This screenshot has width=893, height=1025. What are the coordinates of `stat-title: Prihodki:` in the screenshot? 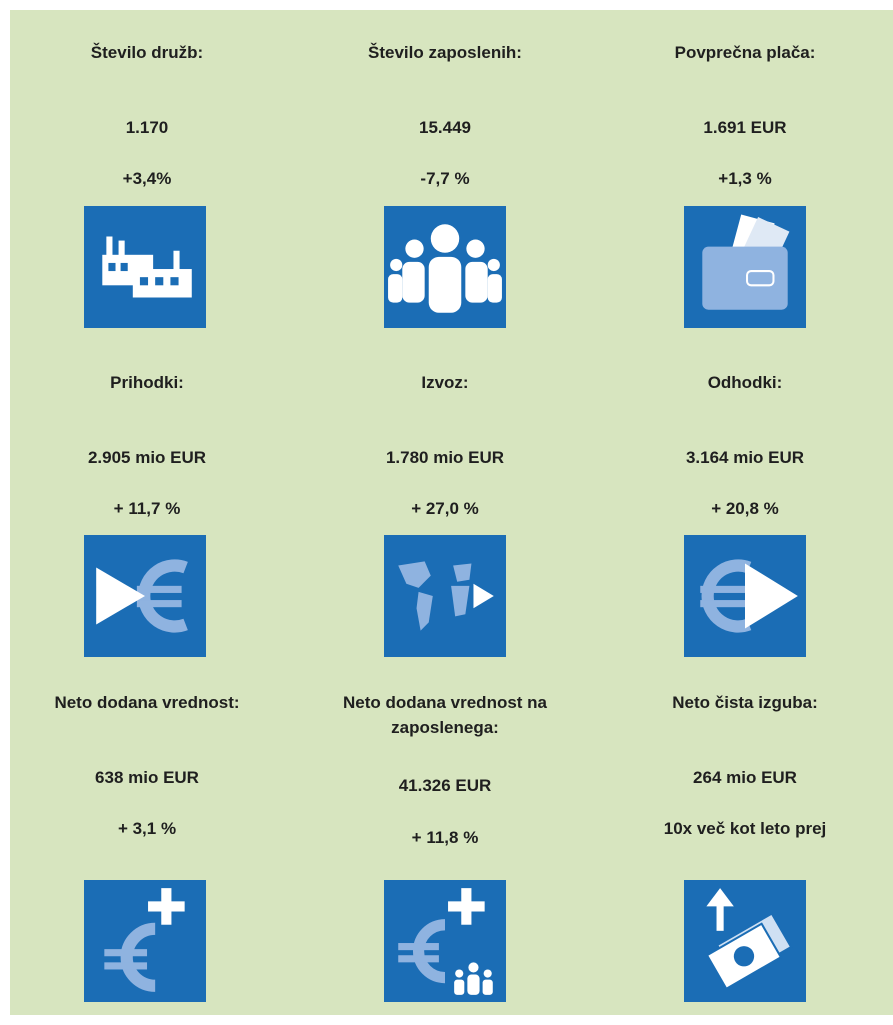 It's located at (147, 382).